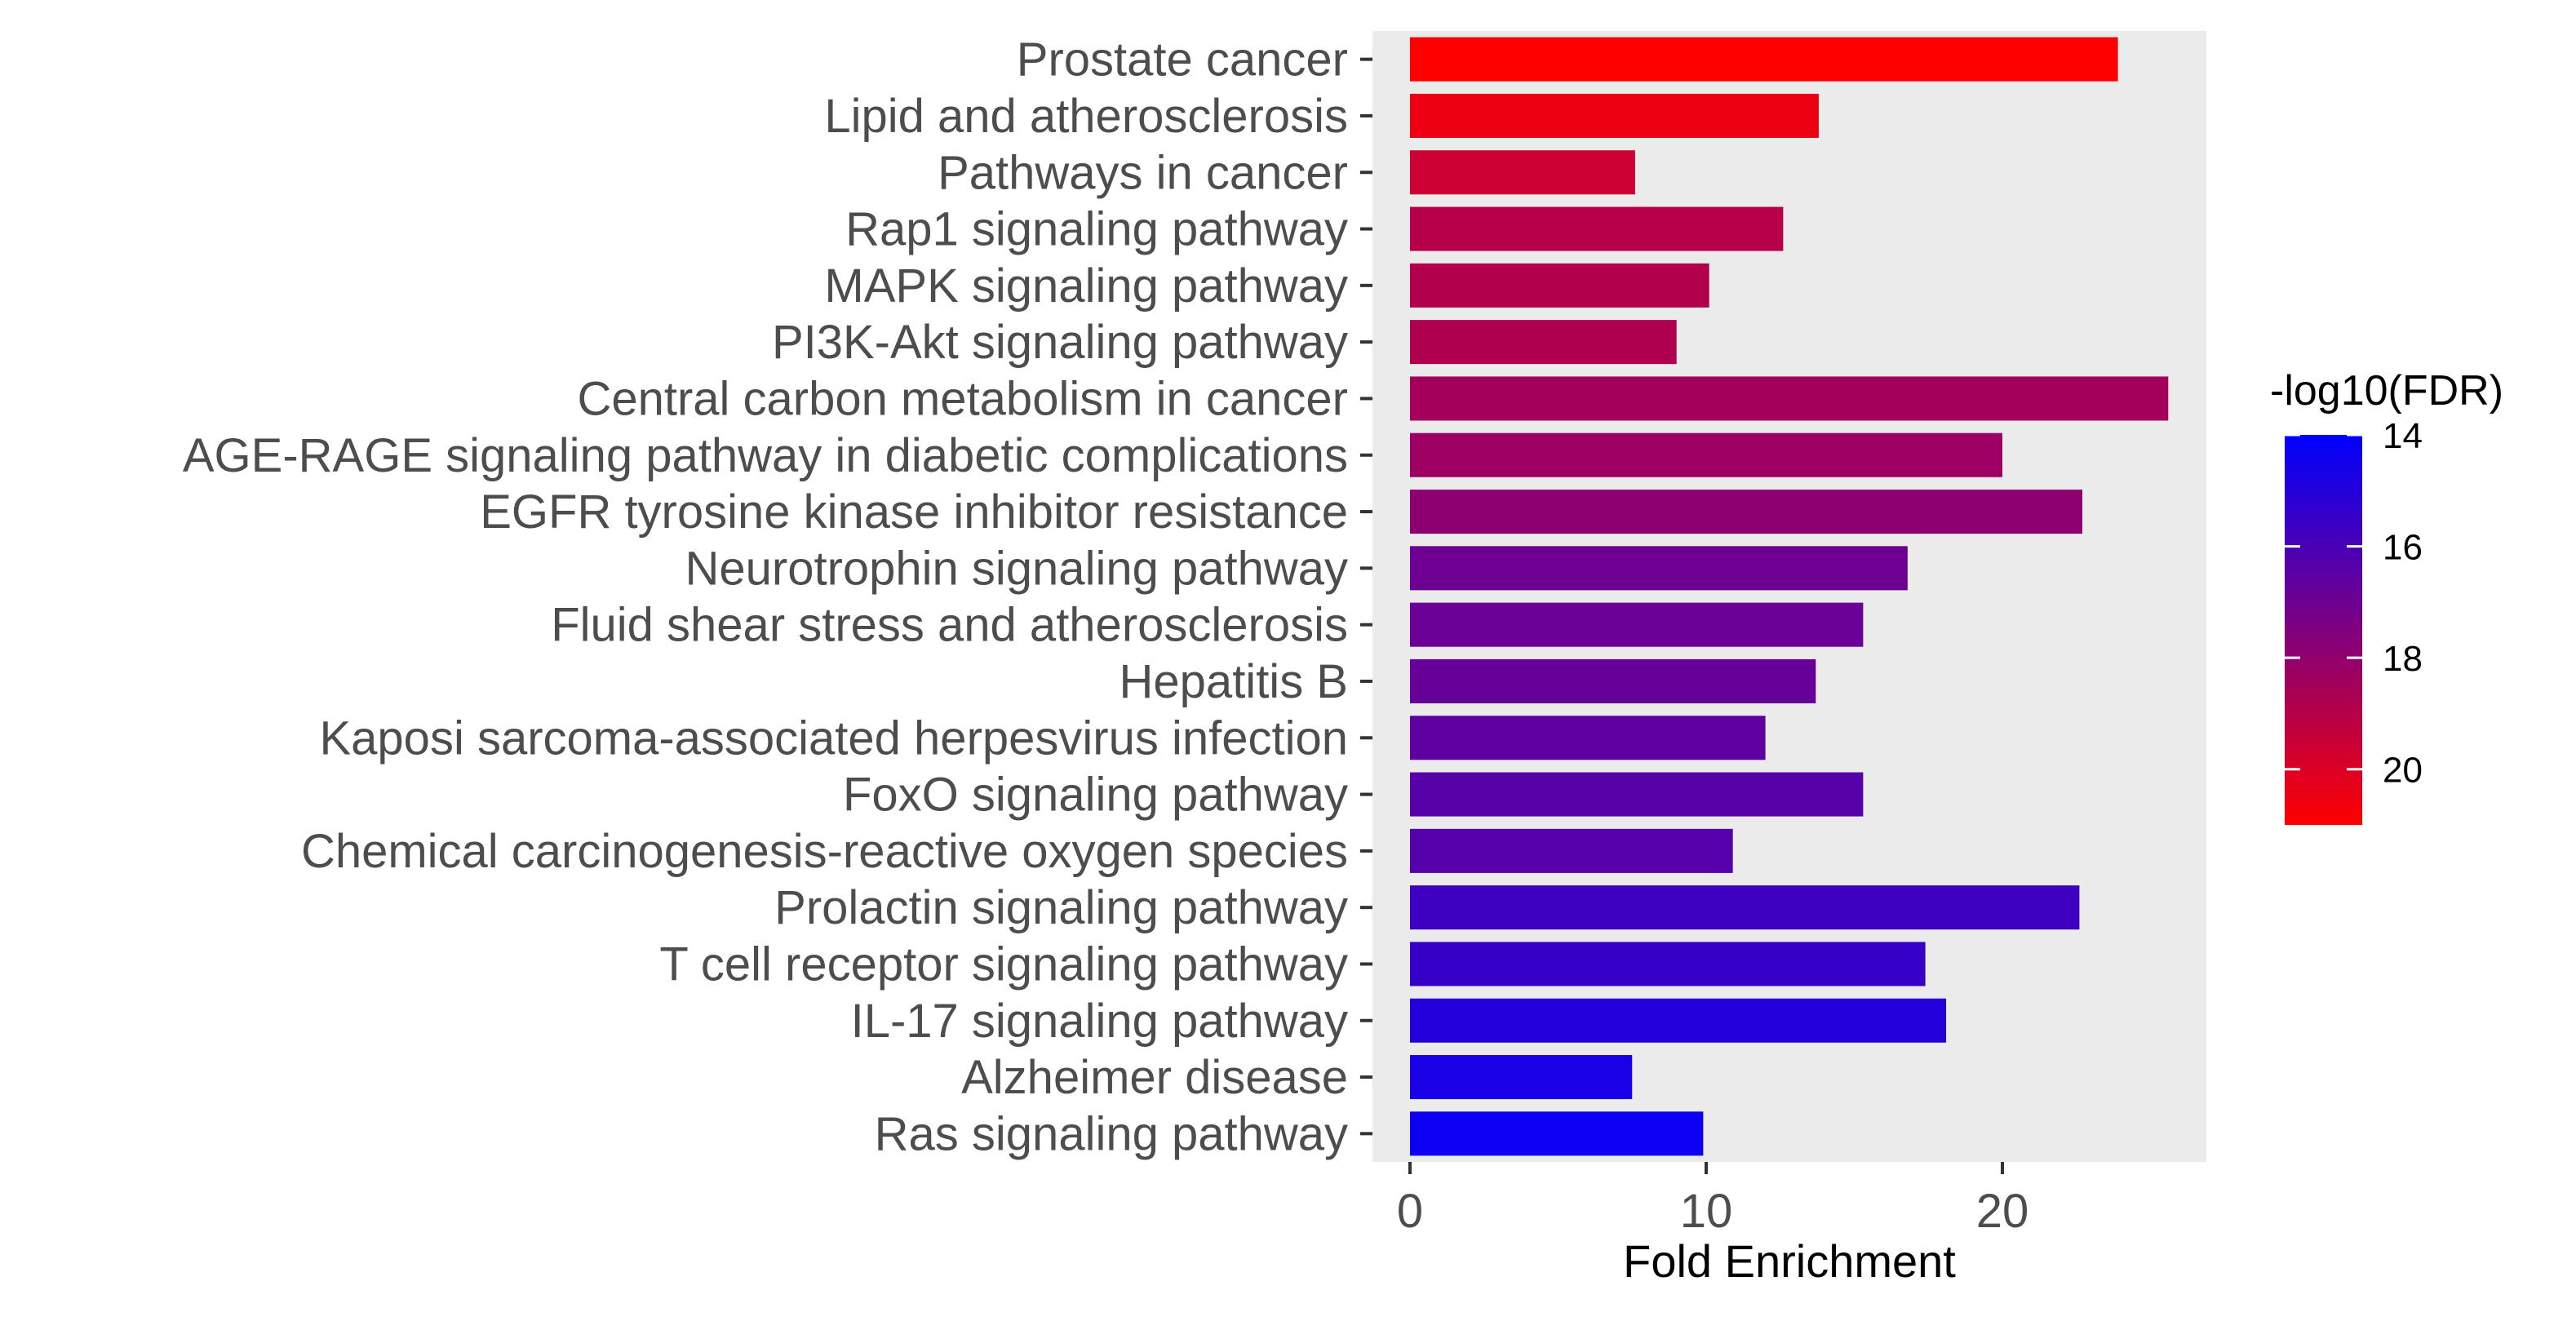 The height and width of the screenshot is (1330, 2576). Describe the element at coordinates (1154, 1077) in the screenshot. I see `category-label: Alzheimer disease` at that location.